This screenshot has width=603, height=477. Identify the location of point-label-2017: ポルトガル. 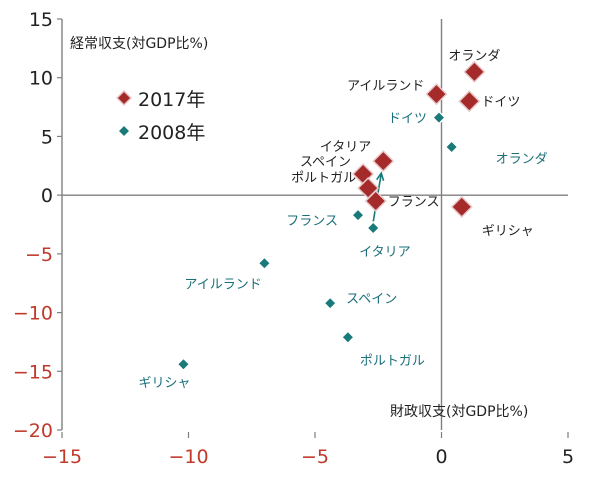
(323, 178).